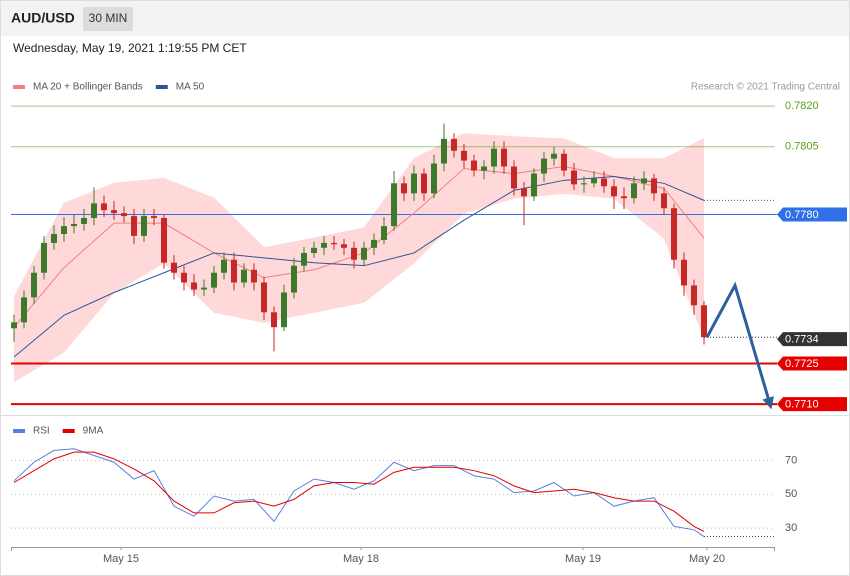  What do you see at coordinates (765, 87) in the screenshot?
I see `credit: Research © 2021 Trading Central` at bounding box center [765, 87].